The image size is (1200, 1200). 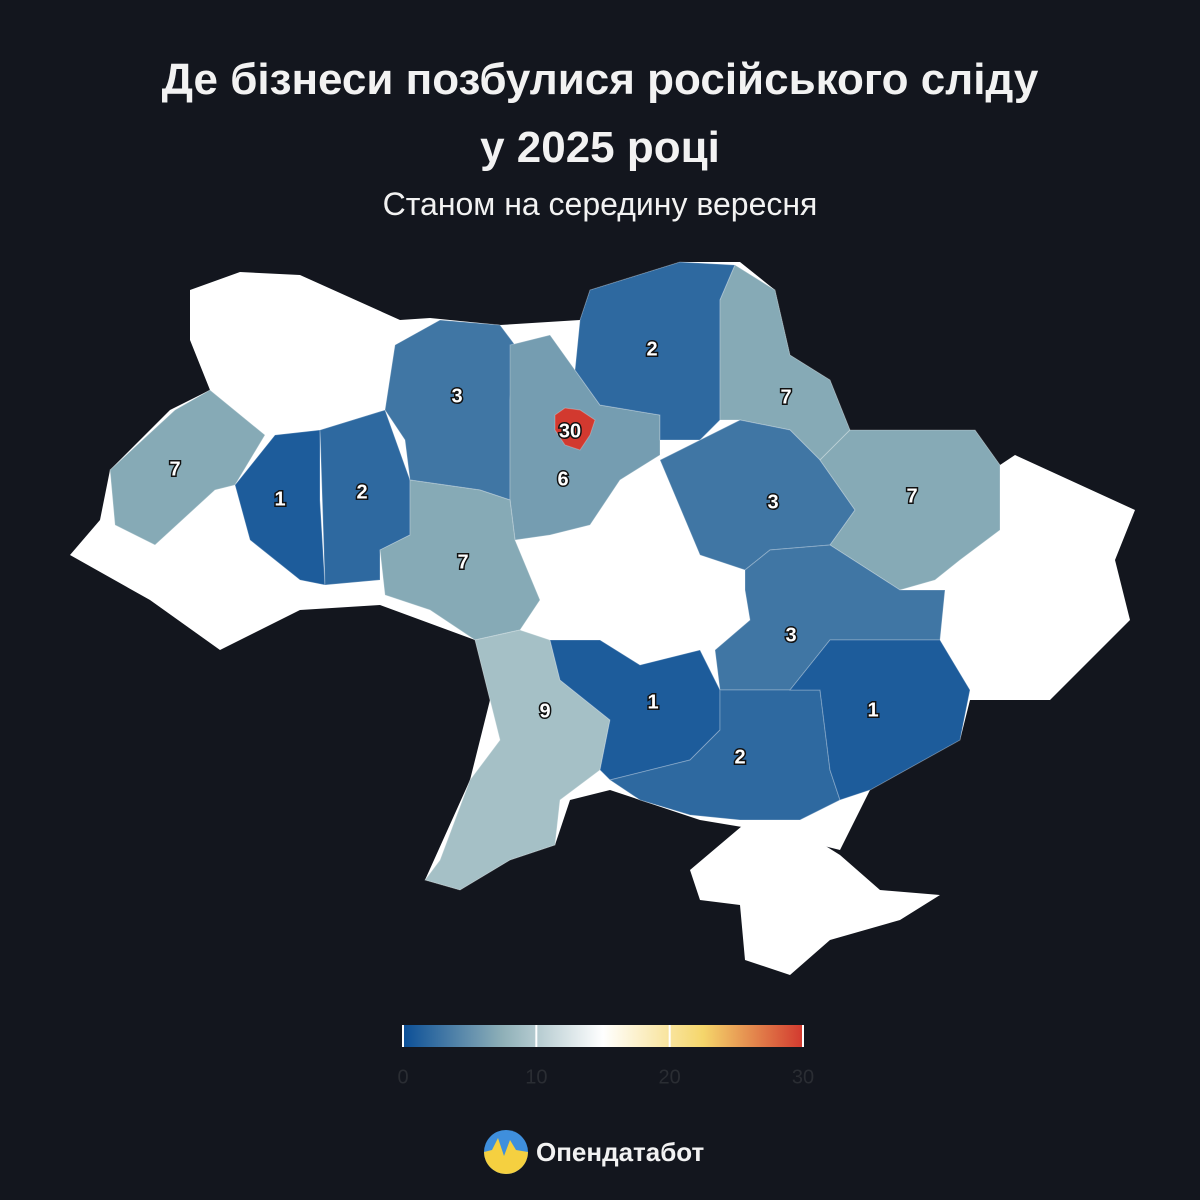 What do you see at coordinates (562, 479) in the screenshot?
I see `region-label: 6` at bounding box center [562, 479].